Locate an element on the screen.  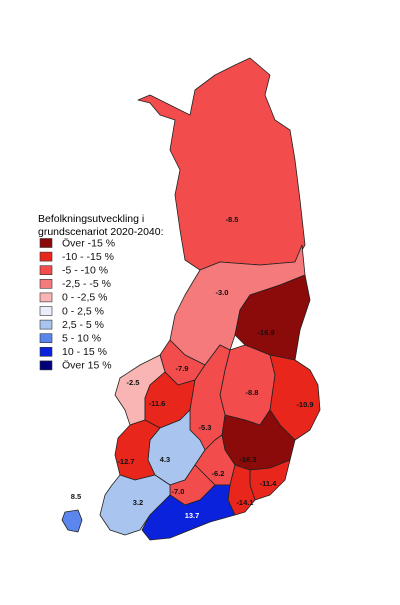
legend-label: -10 - -15 % is located at coordinates (88, 257).